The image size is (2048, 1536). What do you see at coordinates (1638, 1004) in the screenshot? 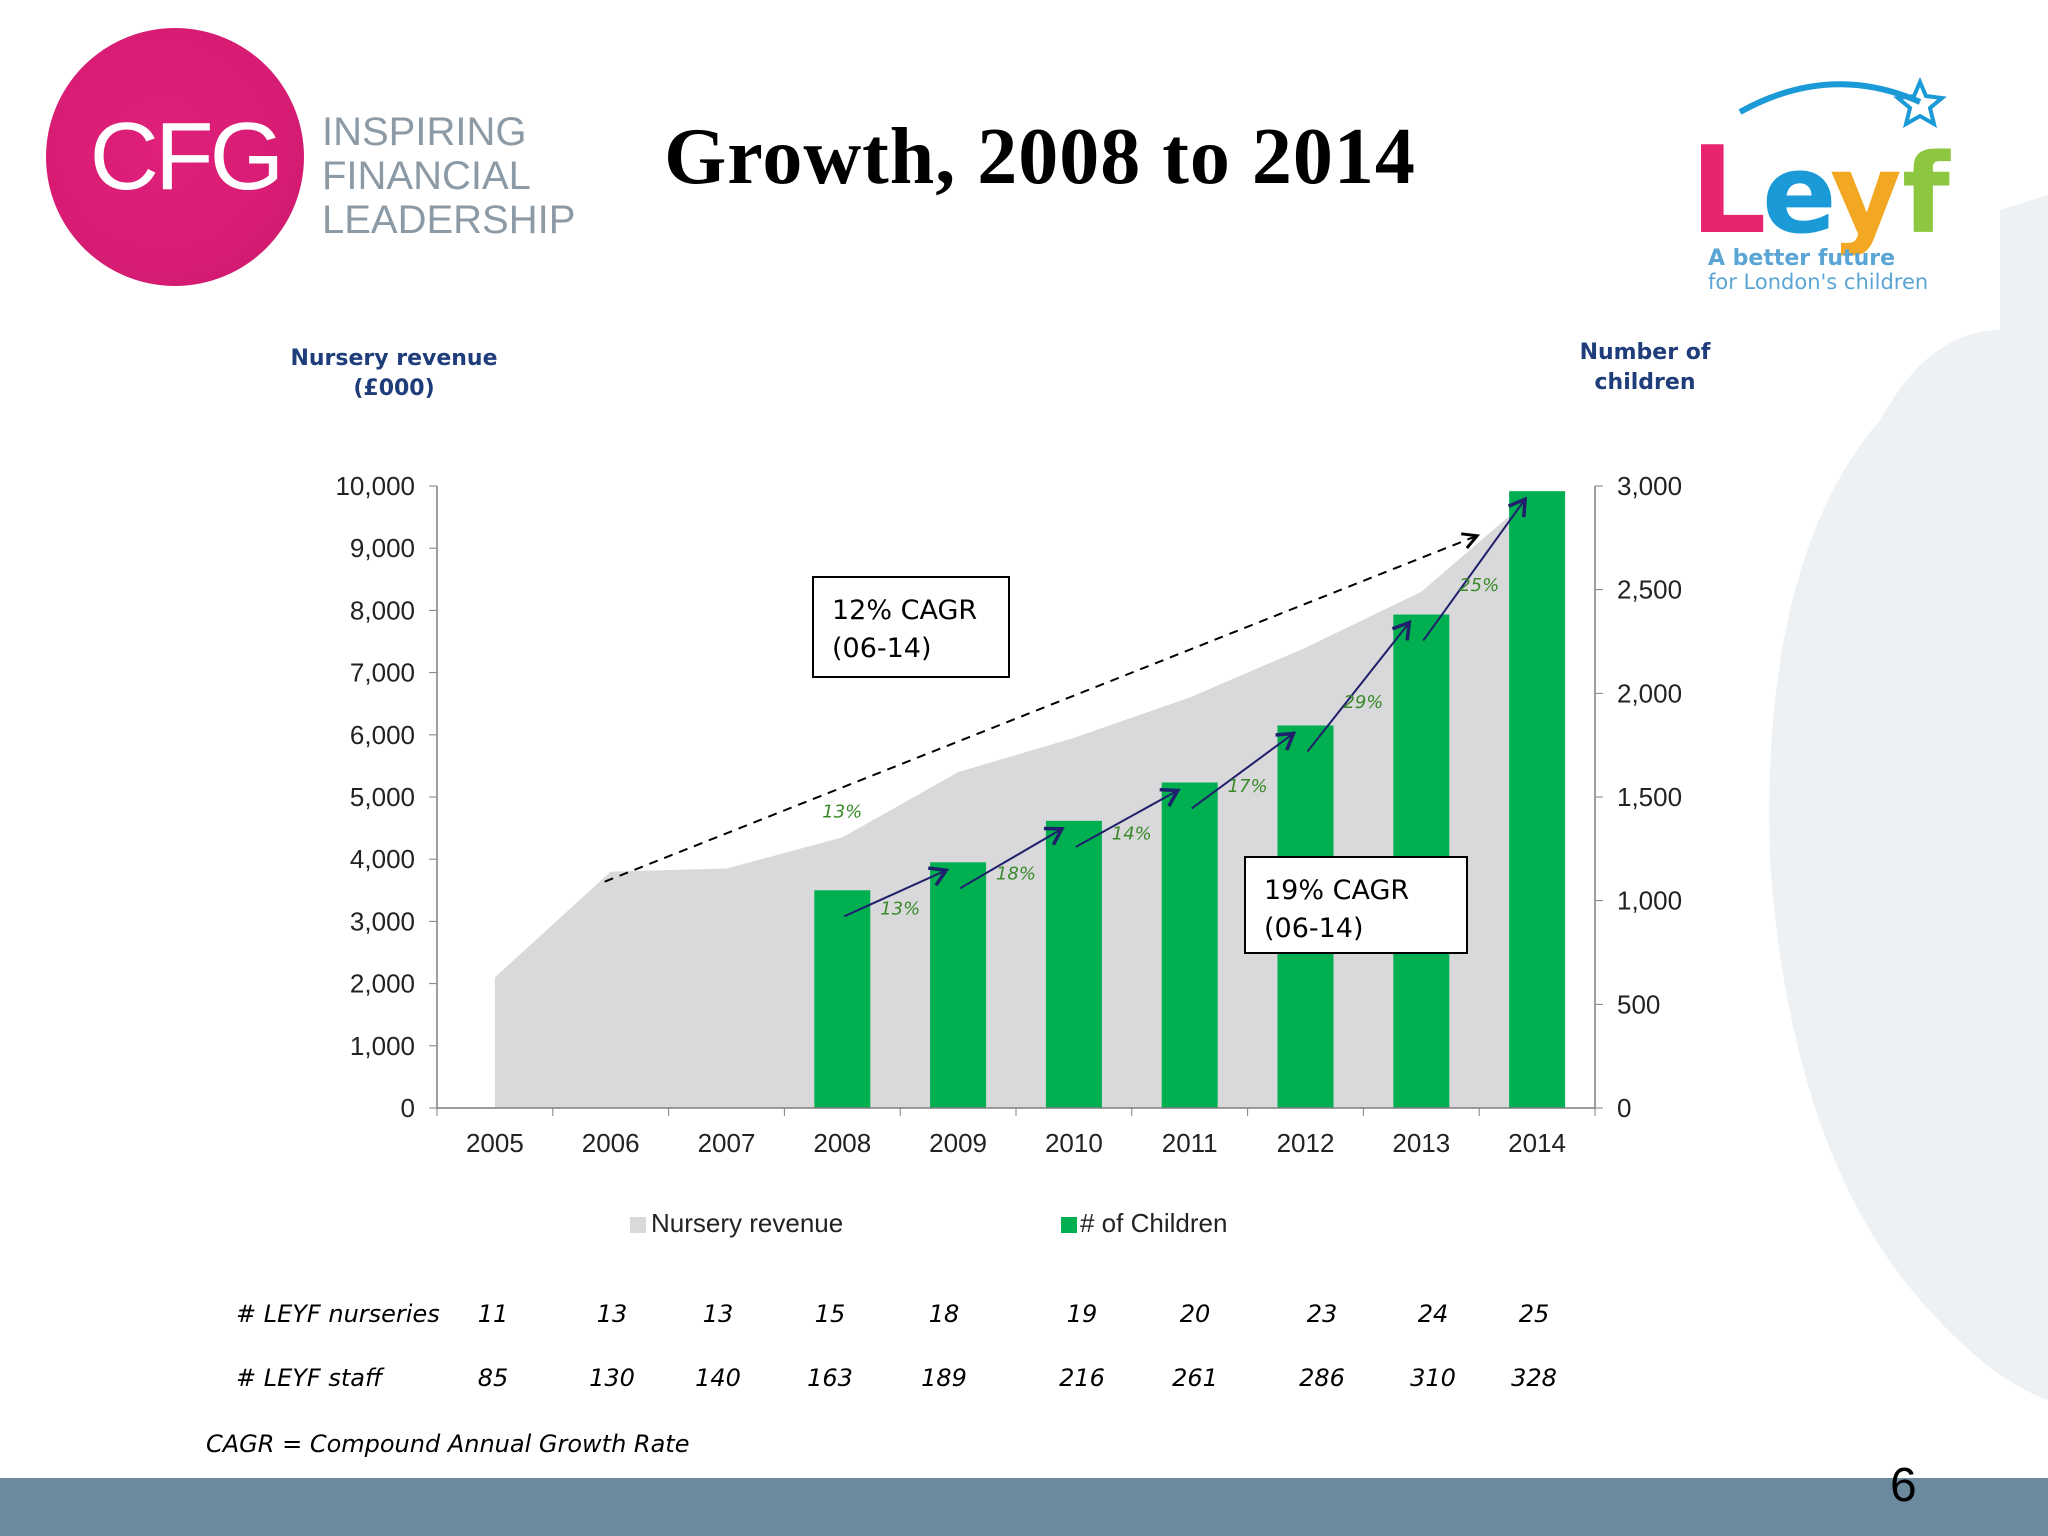
I see `right-tick-label: 500` at bounding box center [1638, 1004].